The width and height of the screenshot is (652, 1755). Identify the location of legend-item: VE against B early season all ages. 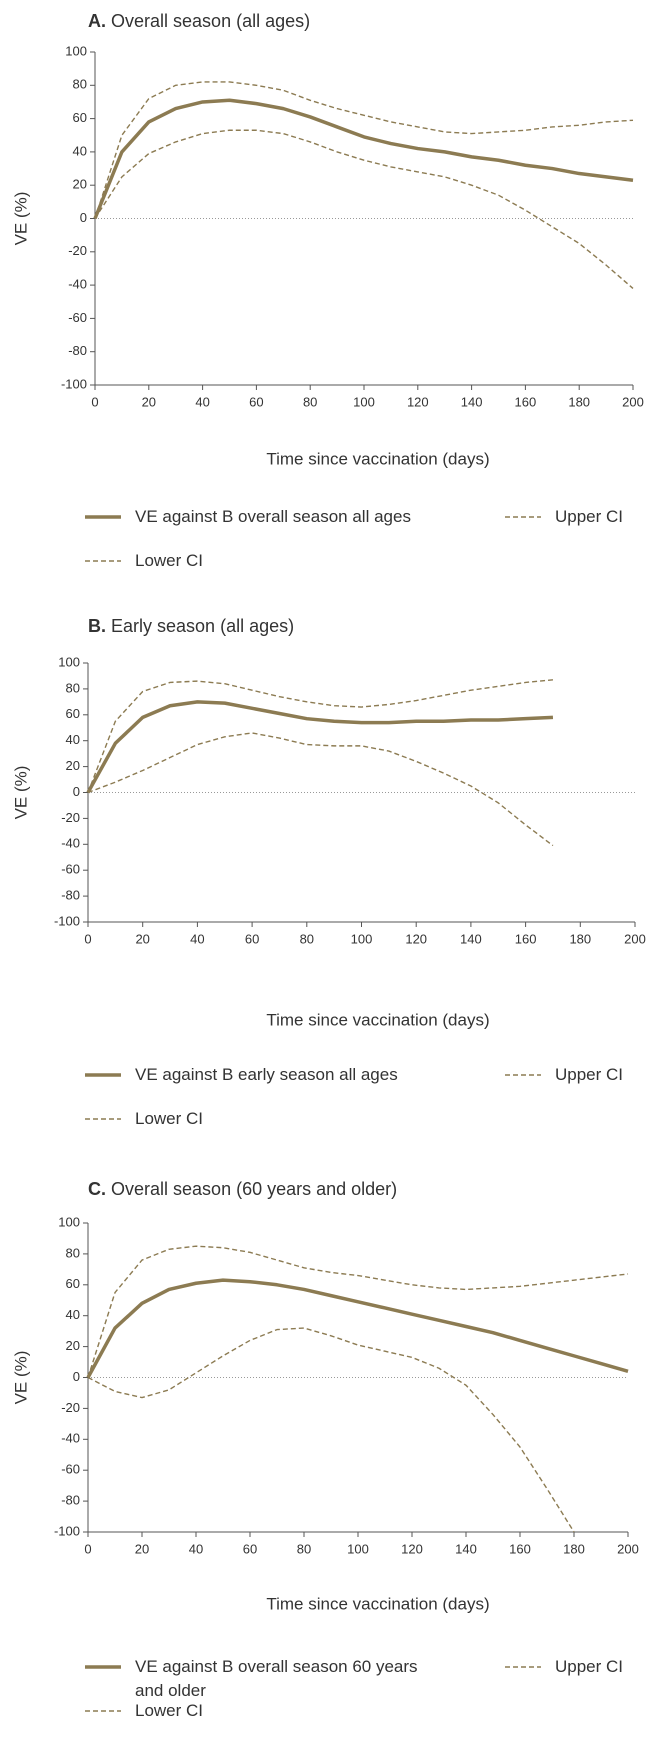
(241, 1075).